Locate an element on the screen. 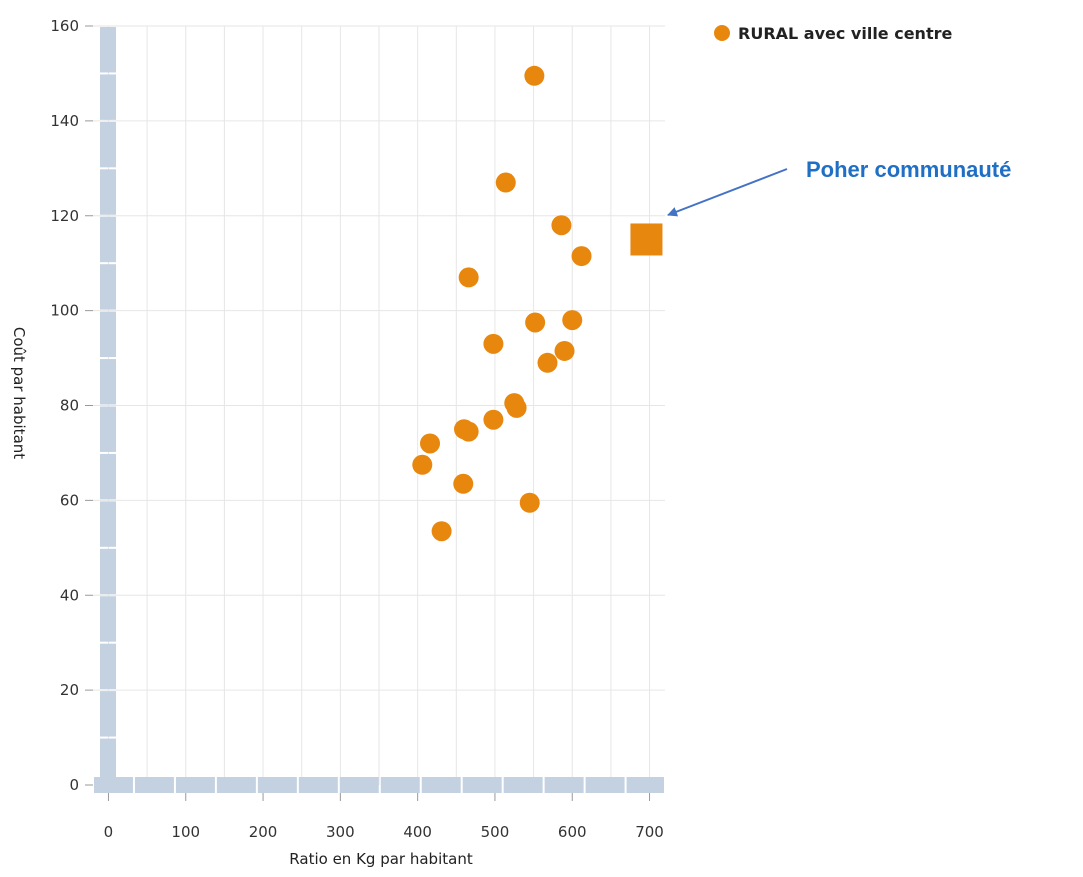 The height and width of the screenshot is (877, 1083). legend-marker is located at coordinates (722, 33).